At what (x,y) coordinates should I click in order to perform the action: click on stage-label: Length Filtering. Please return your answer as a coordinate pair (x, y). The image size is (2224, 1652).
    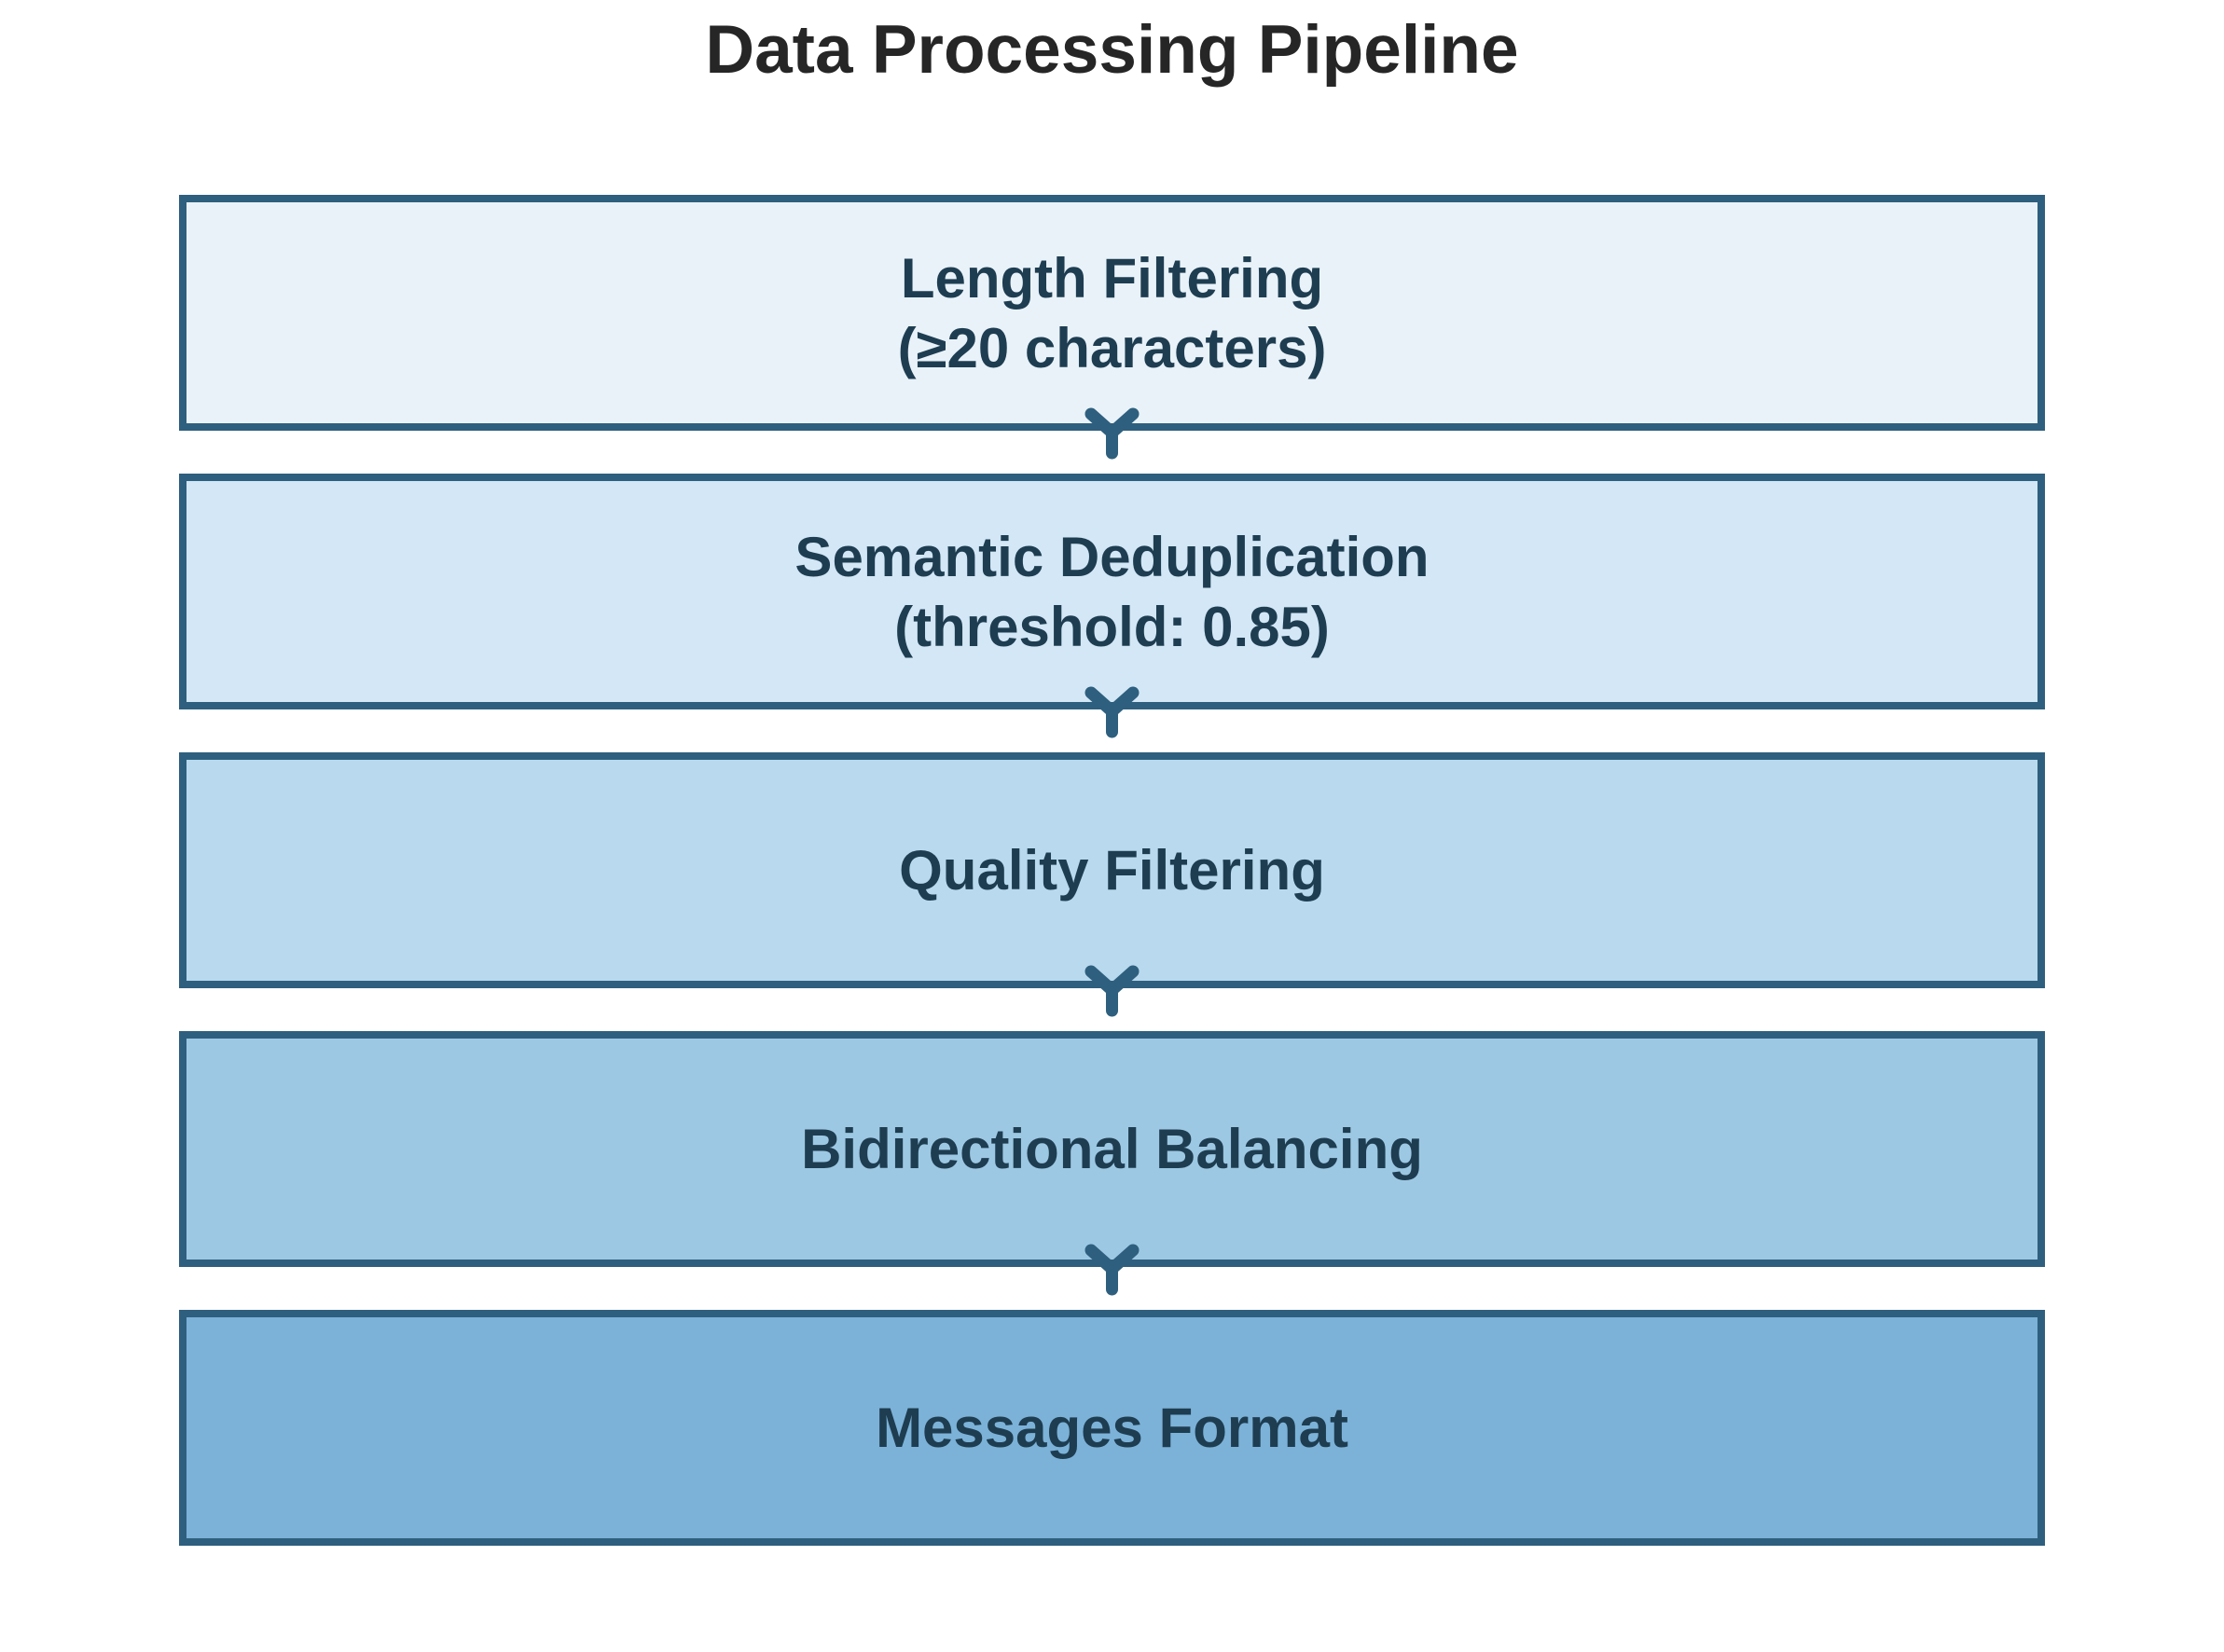
    Looking at the image, I should click on (1112, 278).